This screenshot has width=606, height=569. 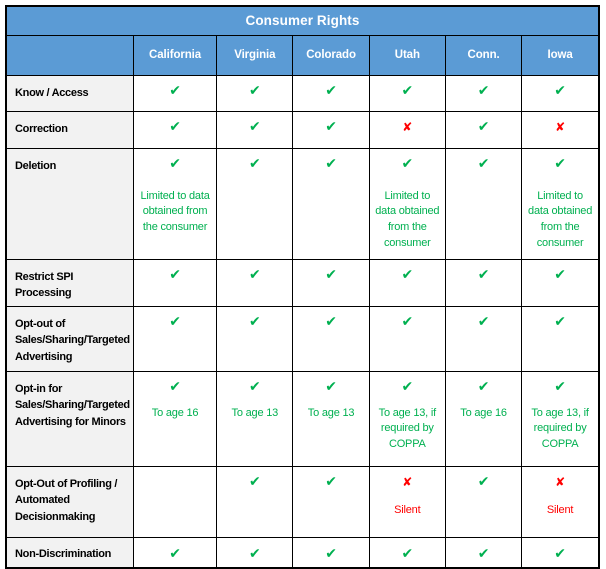 I want to click on row-label: Correction, so click(x=69, y=129).